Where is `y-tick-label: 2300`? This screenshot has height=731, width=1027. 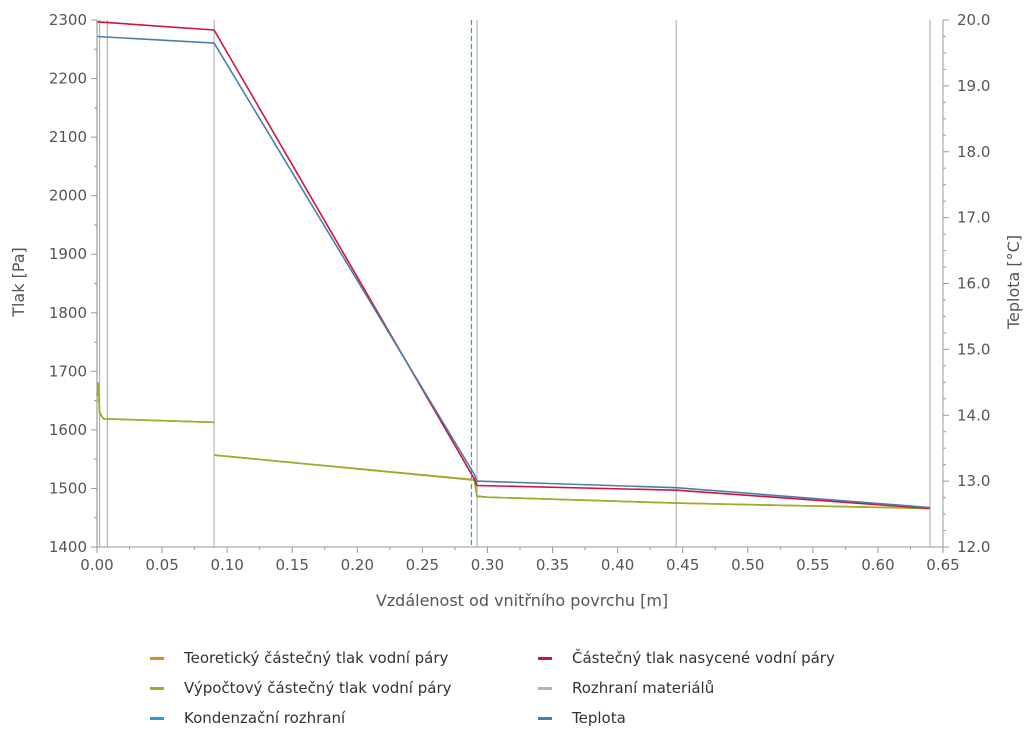 y-tick-label: 2300 is located at coordinates (68, 20).